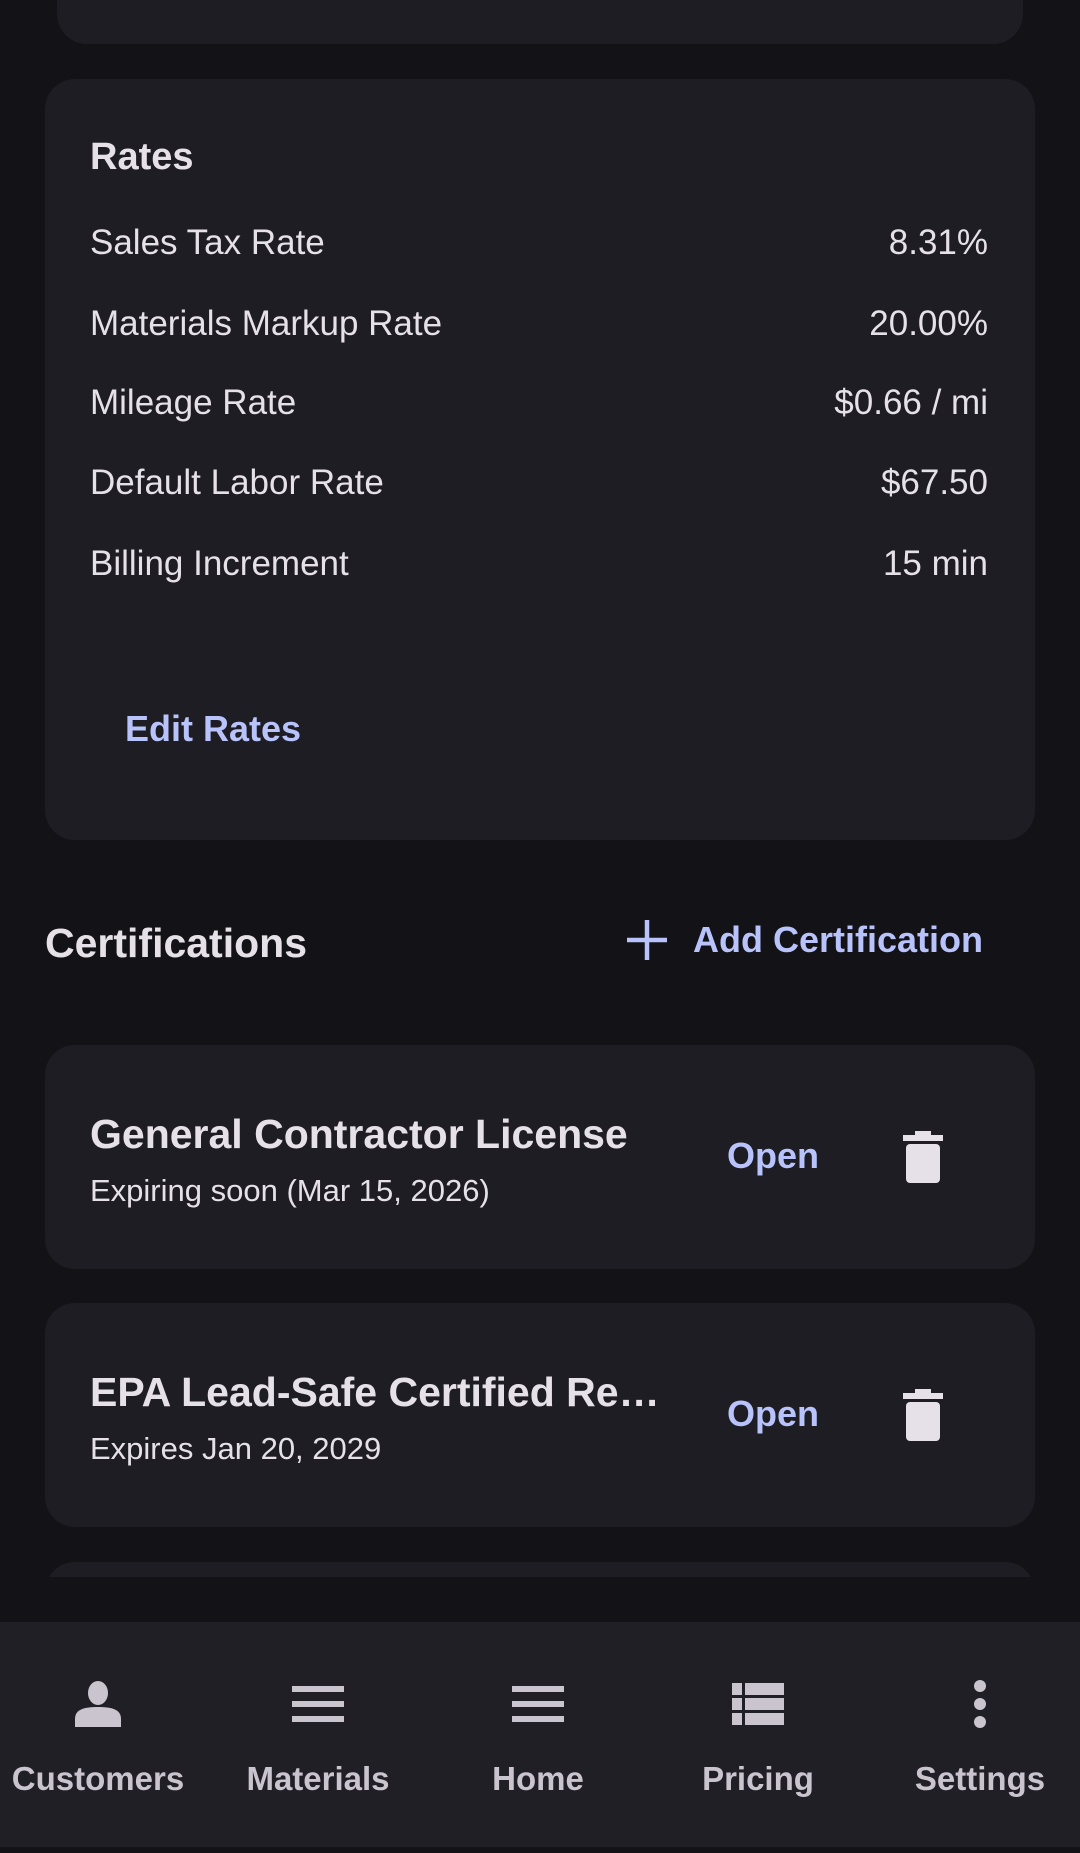 The width and height of the screenshot is (1080, 1853). I want to click on certifications-title: Certifications, so click(176, 943).